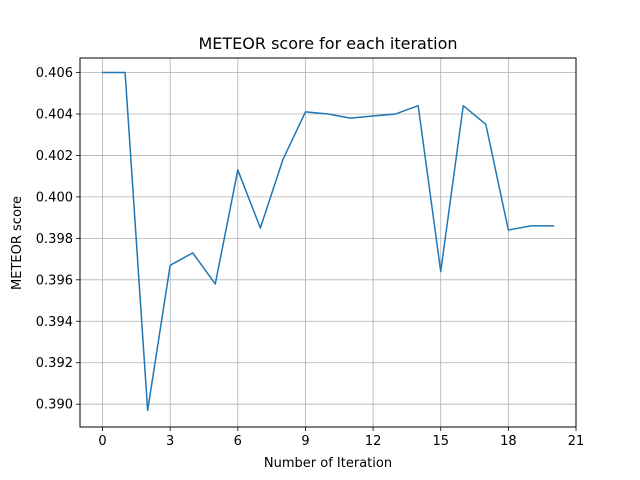  What do you see at coordinates (54, 114) in the screenshot?
I see `y-tick-label: 0.404` at bounding box center [54, 114].